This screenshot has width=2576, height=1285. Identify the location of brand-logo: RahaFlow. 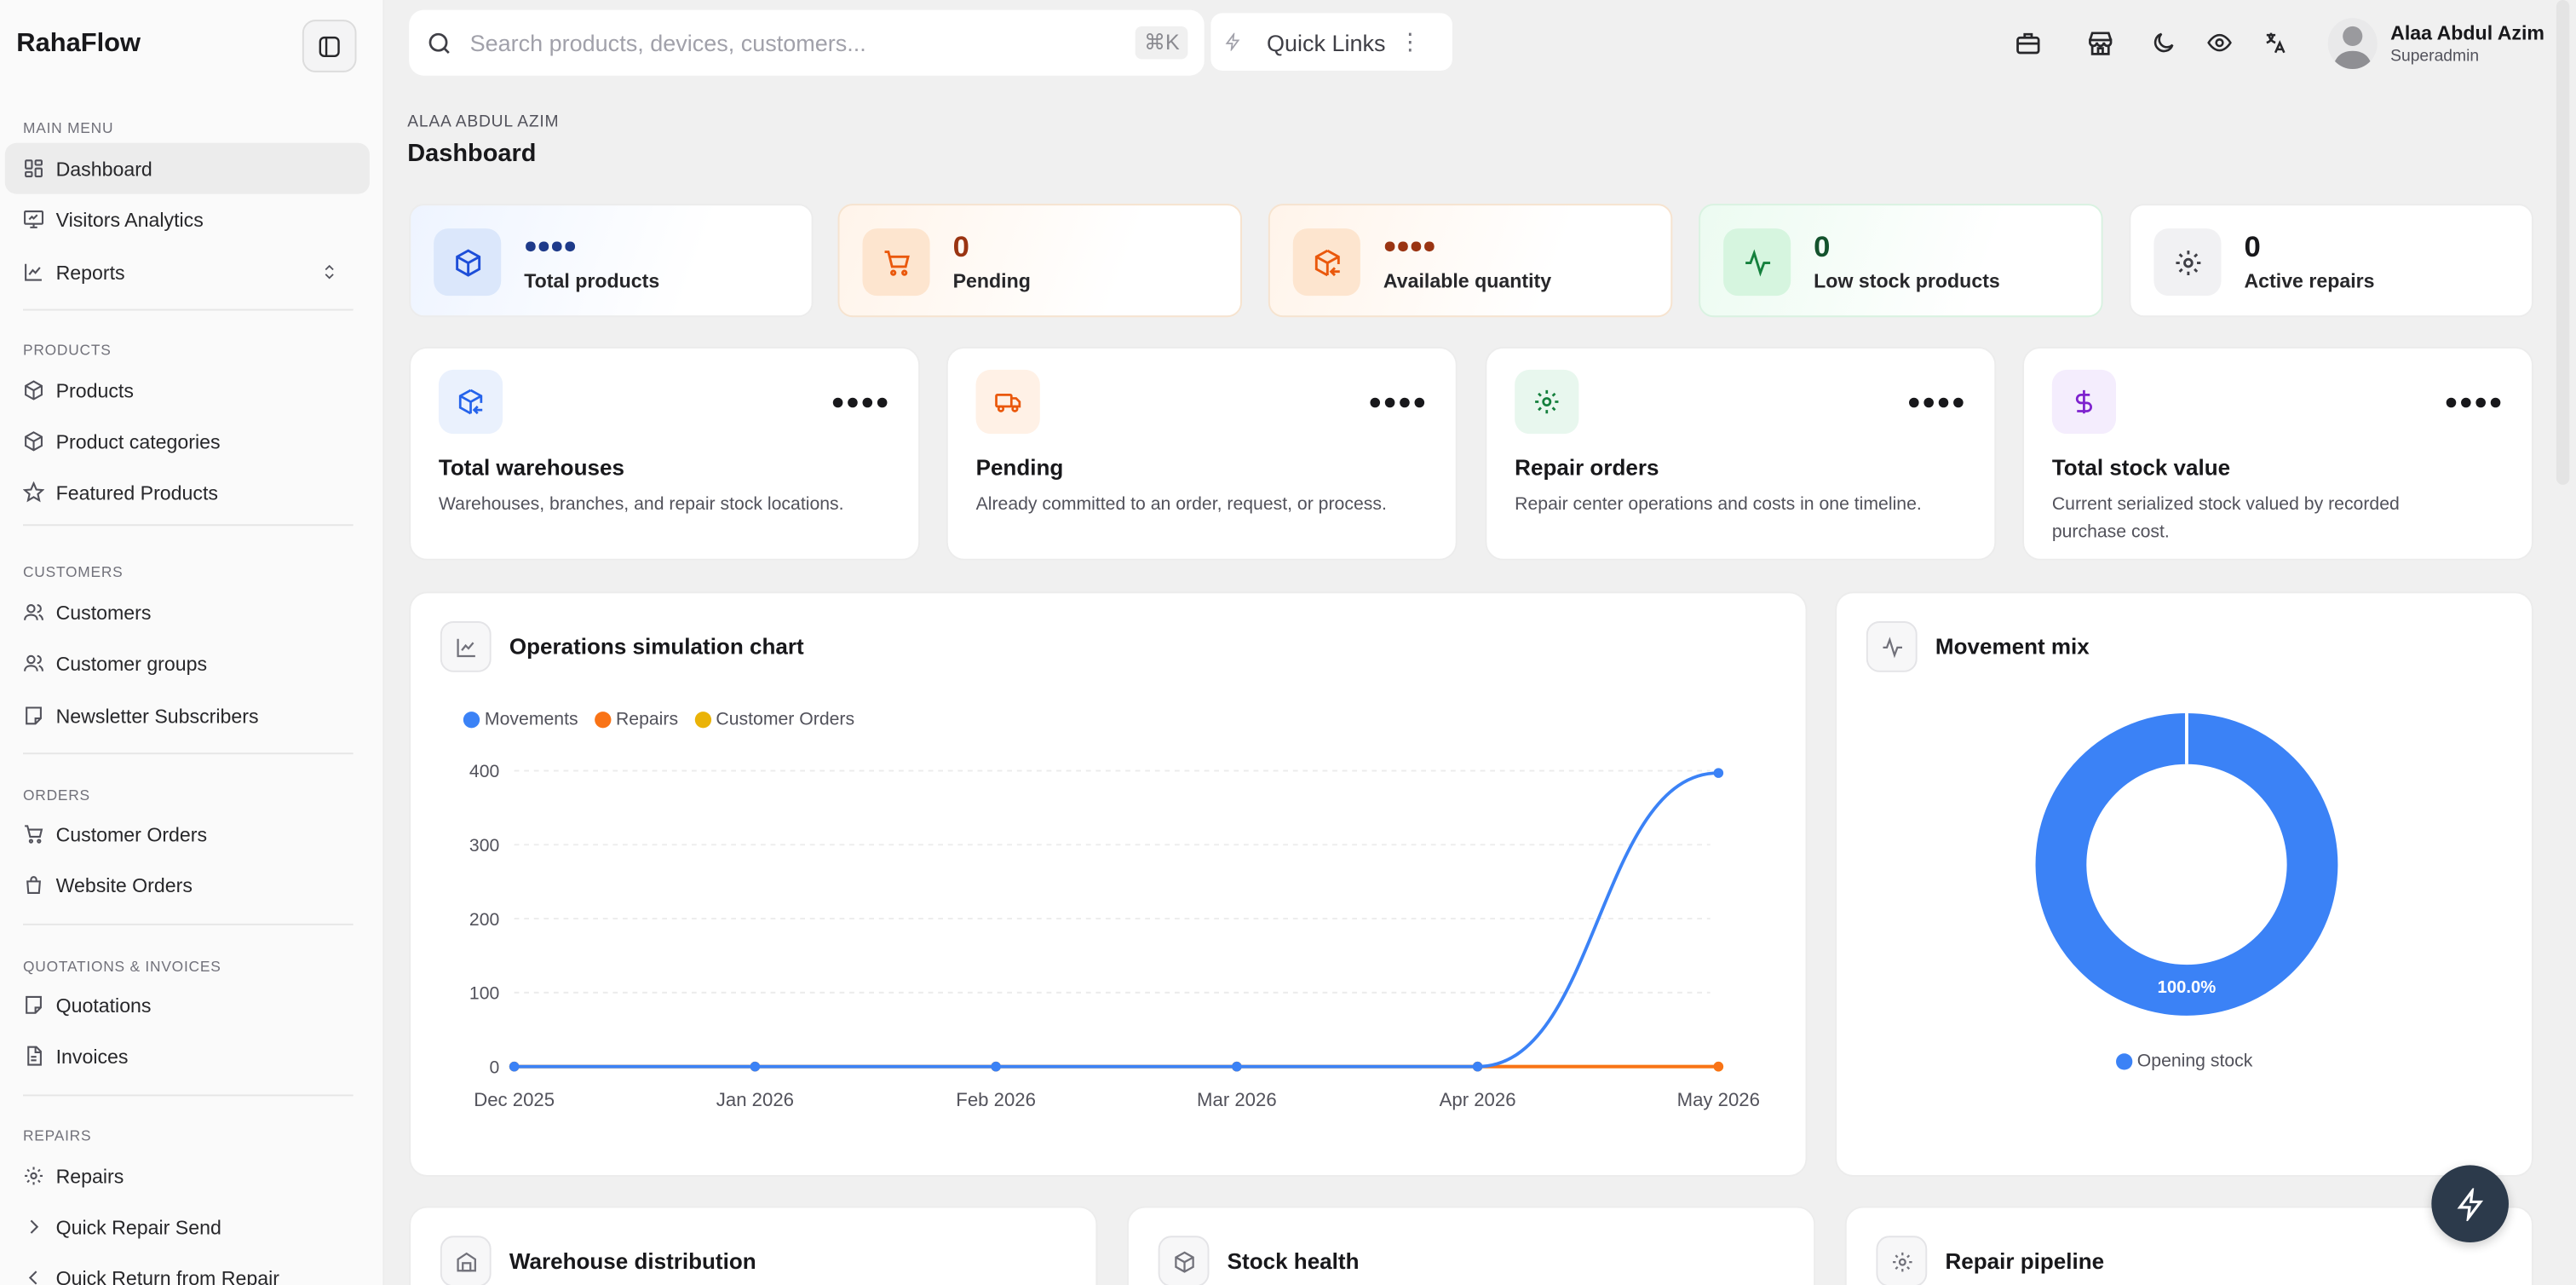
(78, 44).